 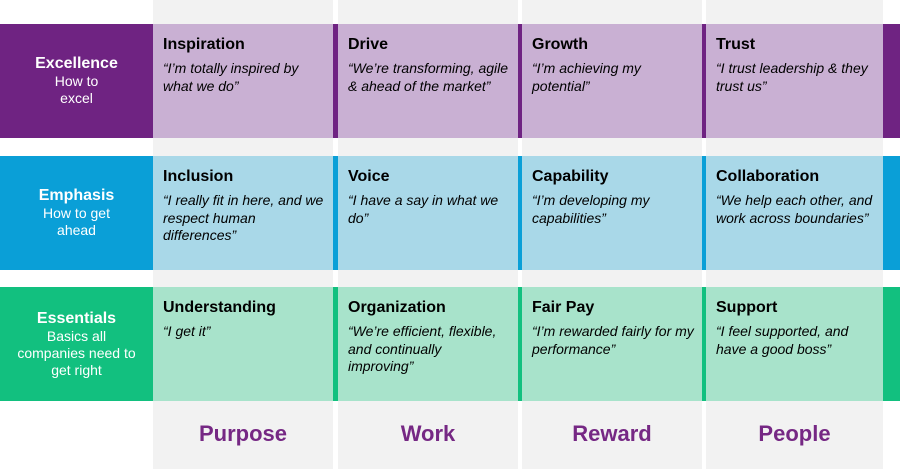 I want to click on cell-title: Inspiration, so click(x=204, y=44).